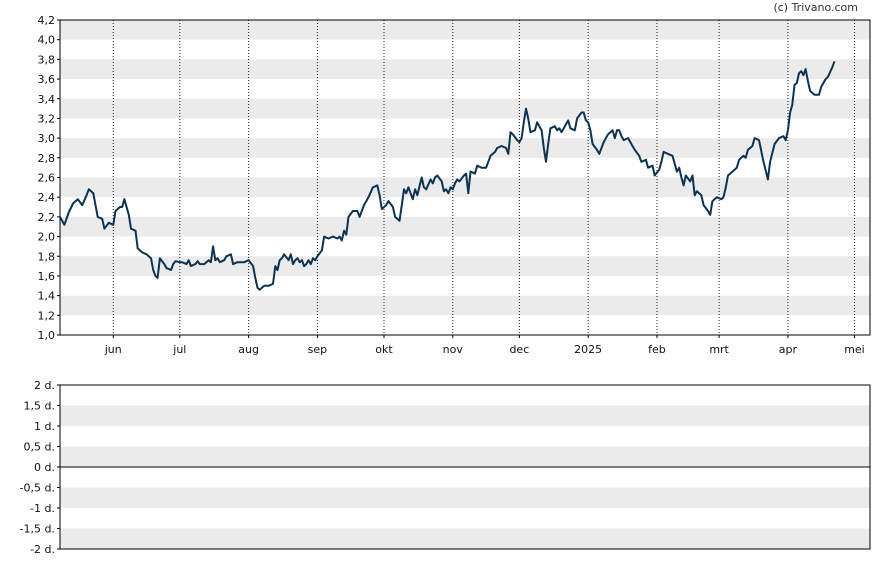 This screenshot has height=569, width=888. Describe the element at coordinates (39, 406) in the screenshot. I see `y-tick-label: 1,5 d.` at that location.